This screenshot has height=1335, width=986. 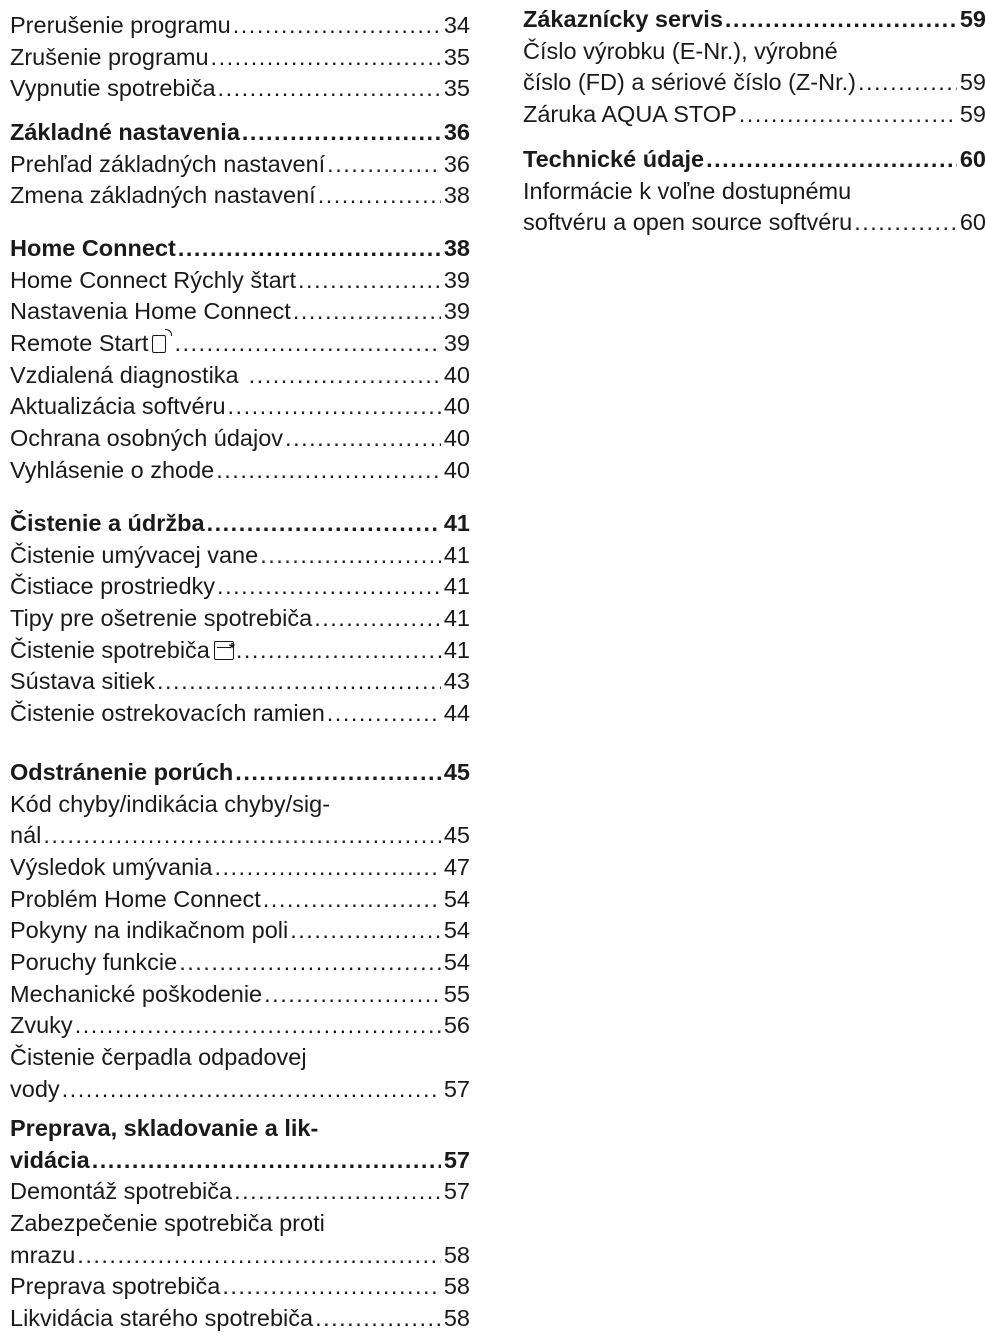 What do you see at coordinates (240, 556) in the screenshot?
I see `toc-entry: Čistenie umývacej vane 41` at bounding box center [240, 556].